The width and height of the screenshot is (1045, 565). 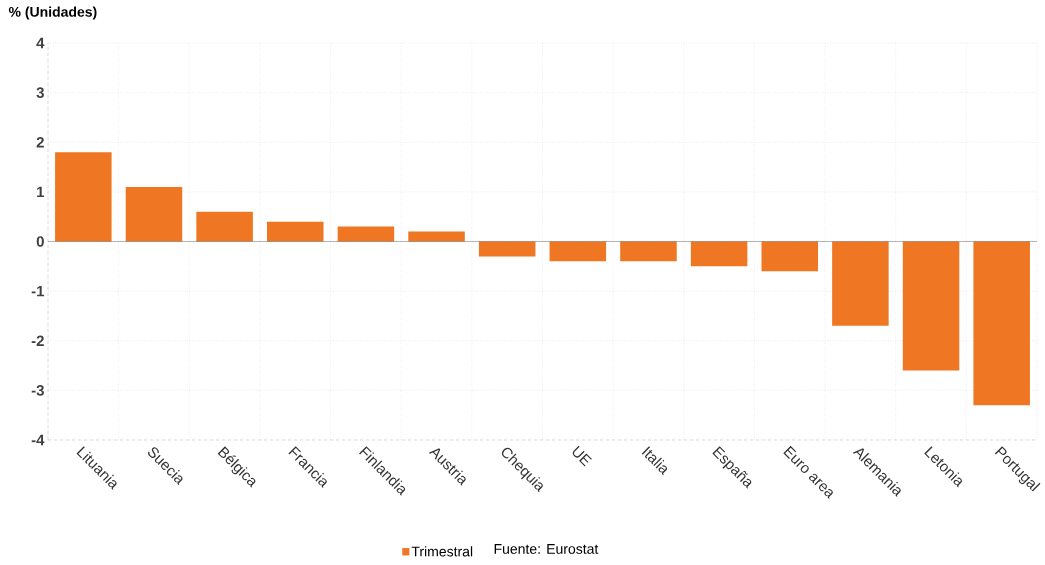 What do you see at coordinates (52, 13) in the screenshot?
I see `y-axis-title: % (Unidades)` at bounding box center [52, 13].